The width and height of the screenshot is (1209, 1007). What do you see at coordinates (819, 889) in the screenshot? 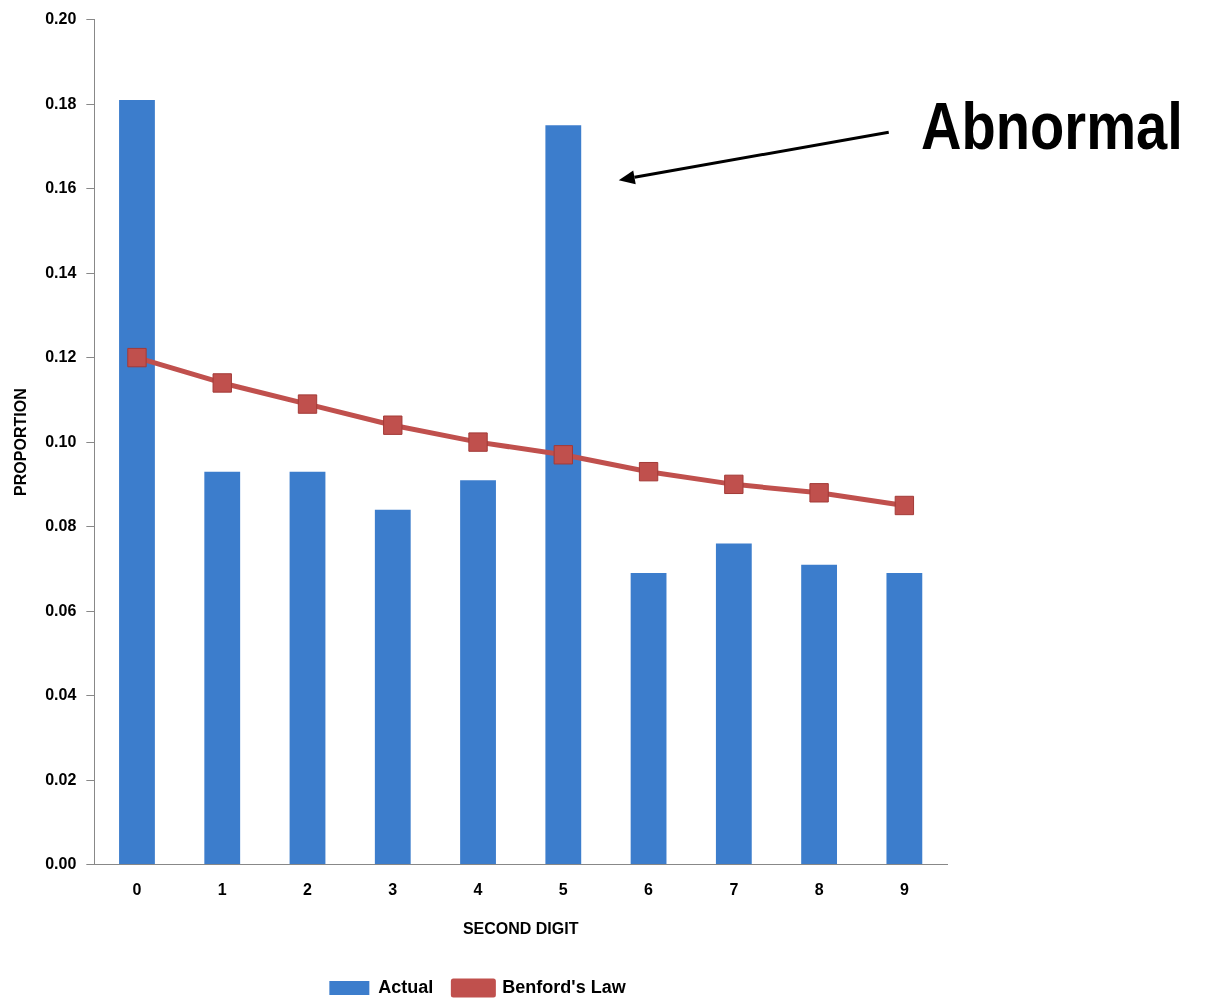
I see `x-tick-label: 8` at bounding box center [819, 889].